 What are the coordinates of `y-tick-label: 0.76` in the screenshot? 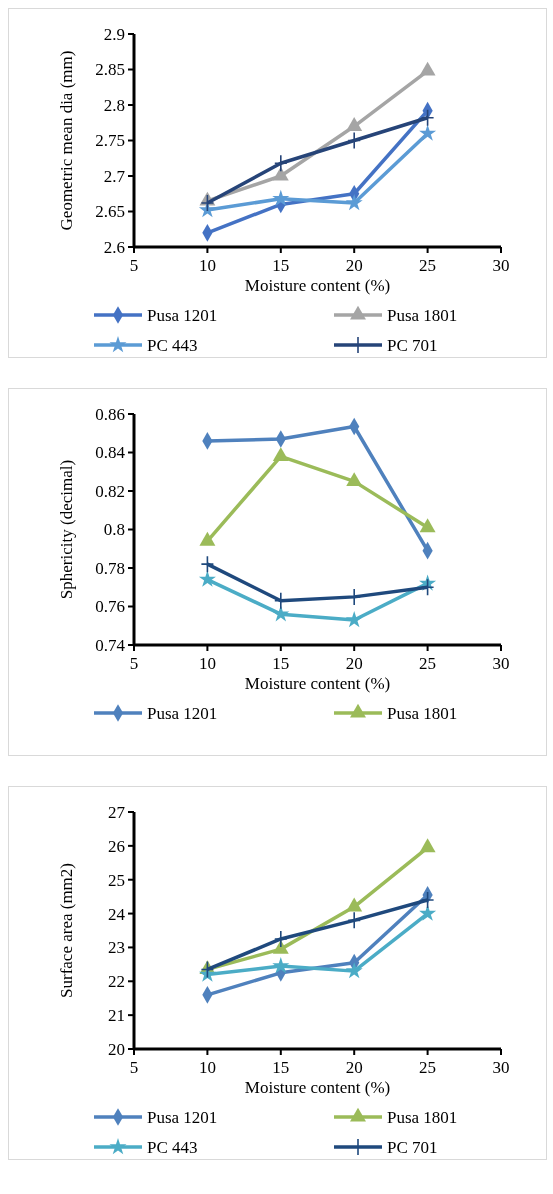 It's located at (110, 607).